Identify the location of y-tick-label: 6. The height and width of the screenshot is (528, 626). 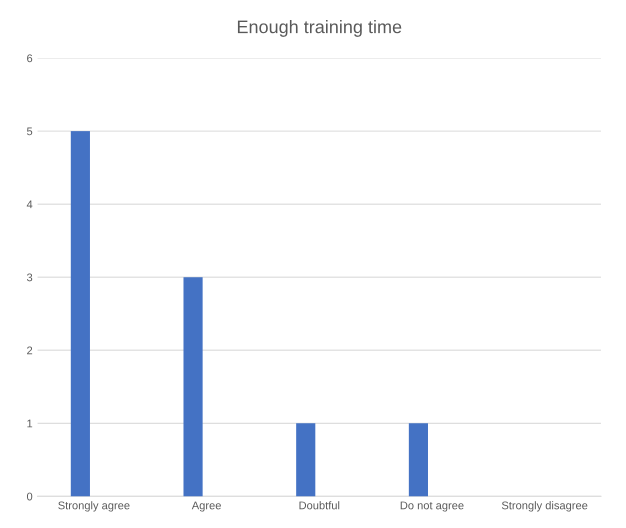
(29, 58).